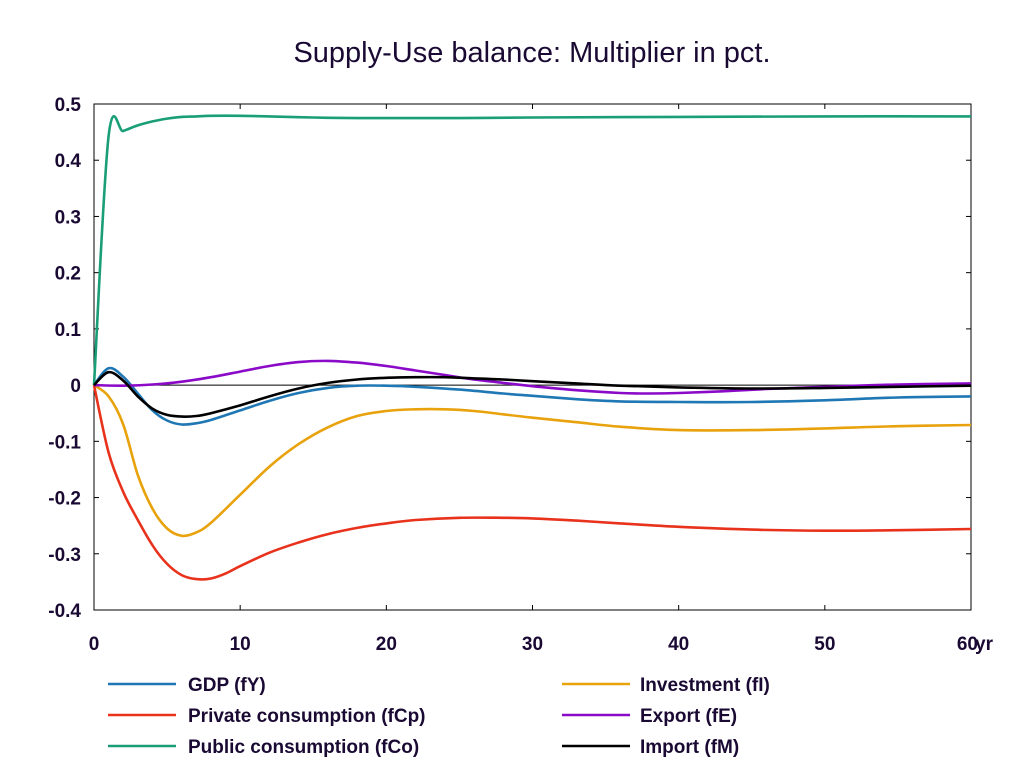 The width and height of the screenshot is (1024, 778). Describe the element at coordinates (678, 644) in the screenshot. I see `x-tick-label: 40` at that location.